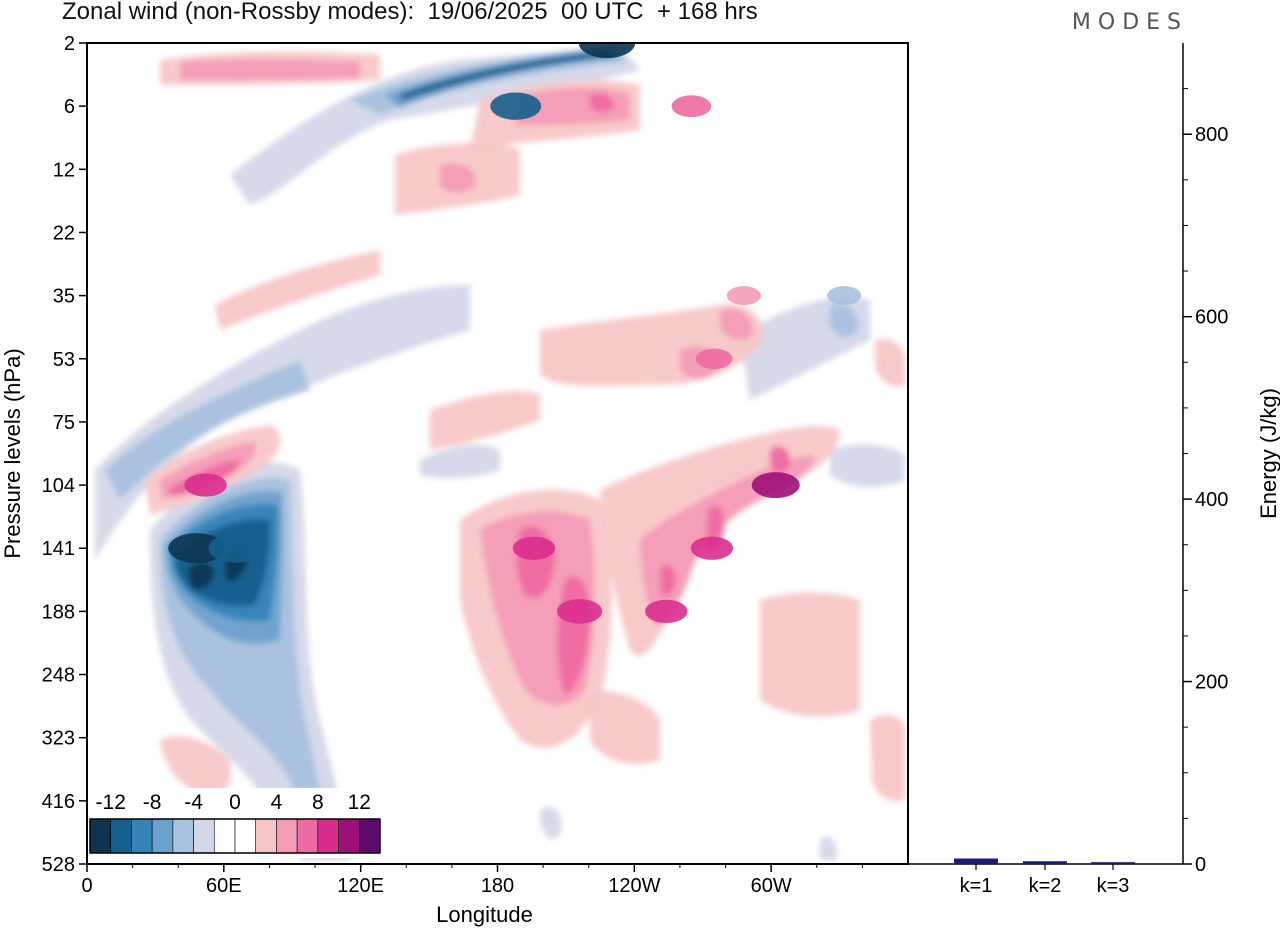 The height and width of the screenshot is (930, 1280). I want to click on y-tick-label: 416, so click(58, 802).